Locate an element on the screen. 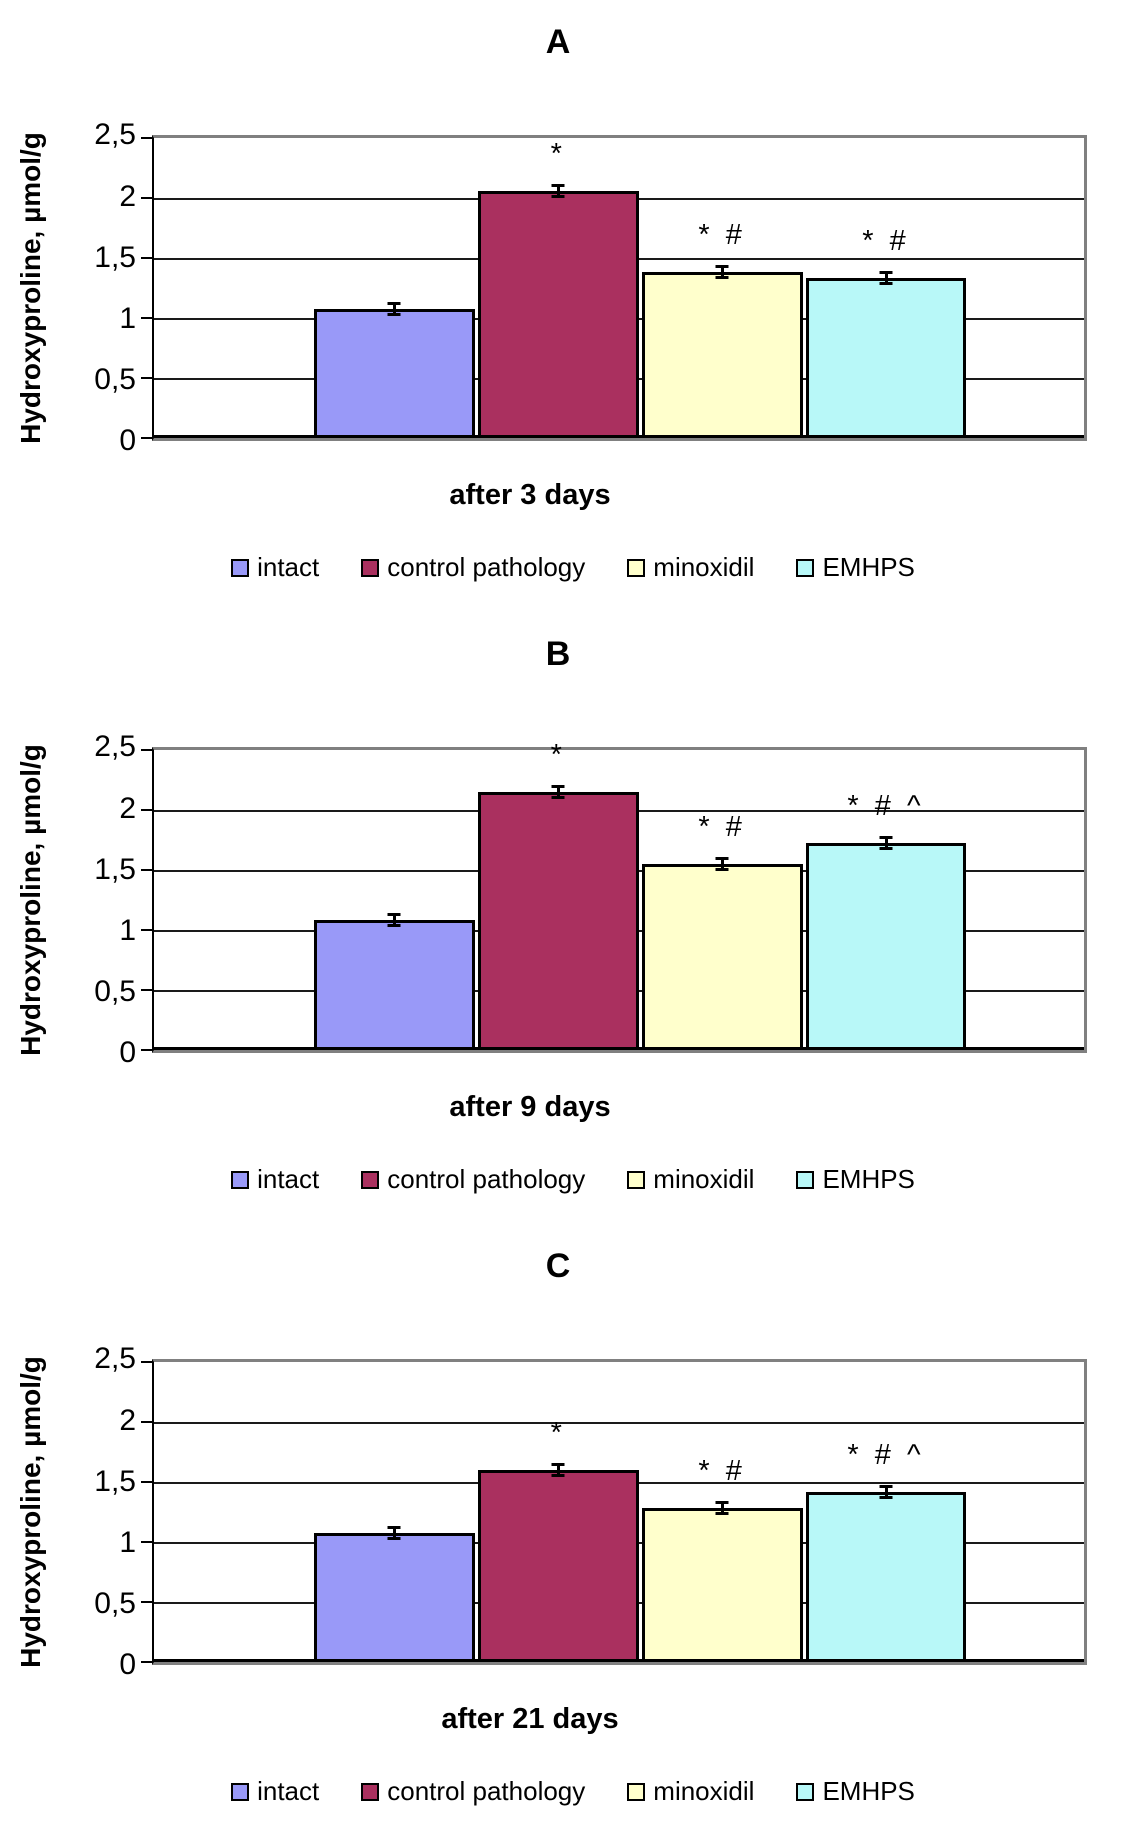 This screenshot has width=1146, height=1836. chart-title: B is located at coordinates (558, 654).